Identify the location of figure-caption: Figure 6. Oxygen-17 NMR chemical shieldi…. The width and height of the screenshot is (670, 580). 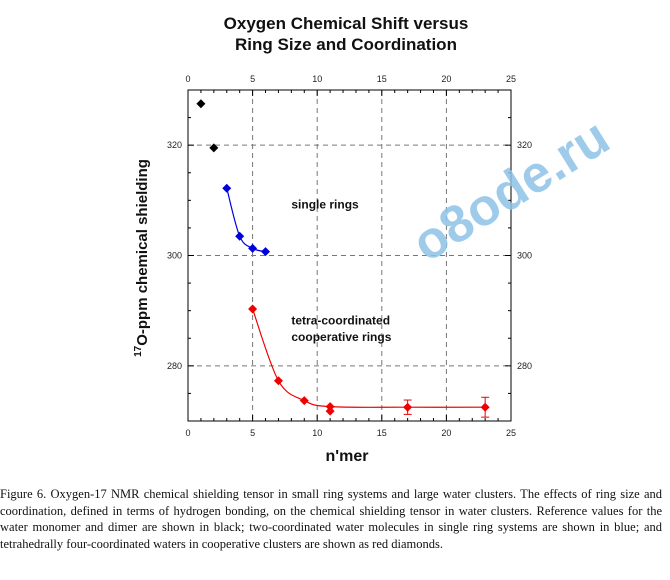
(331, 519).